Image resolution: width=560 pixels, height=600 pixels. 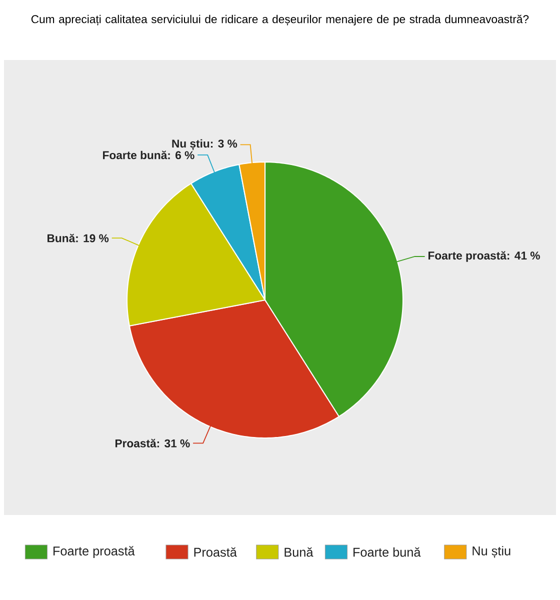 What do you see at coordinates (205, 144) in the screenshot?
I see `data-label: Nu știu: 3 %` at bounding box center [205, 144].